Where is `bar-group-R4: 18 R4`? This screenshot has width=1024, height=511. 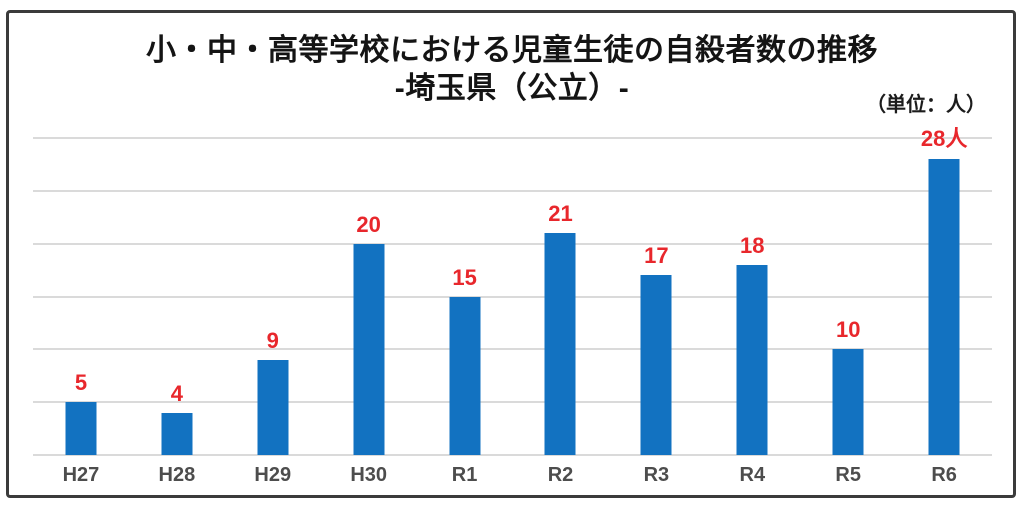 bar-group-R4: 18 R4 is located at coordinates (752, 312).